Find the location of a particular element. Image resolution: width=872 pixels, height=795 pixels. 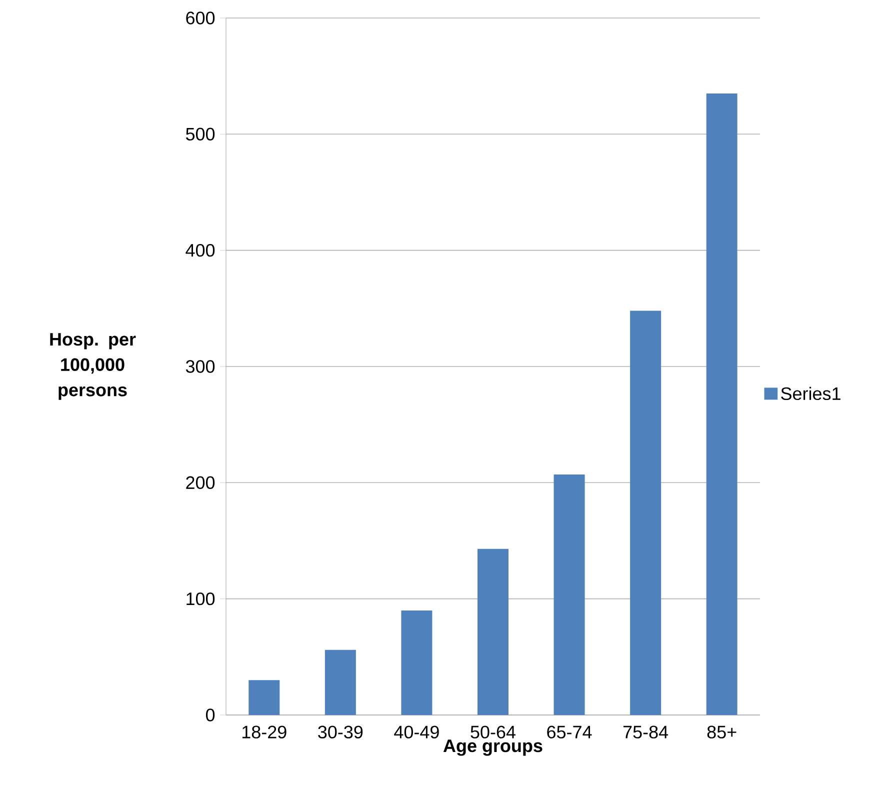

y-tick-label: 200 is located at coordinates (200, 483).